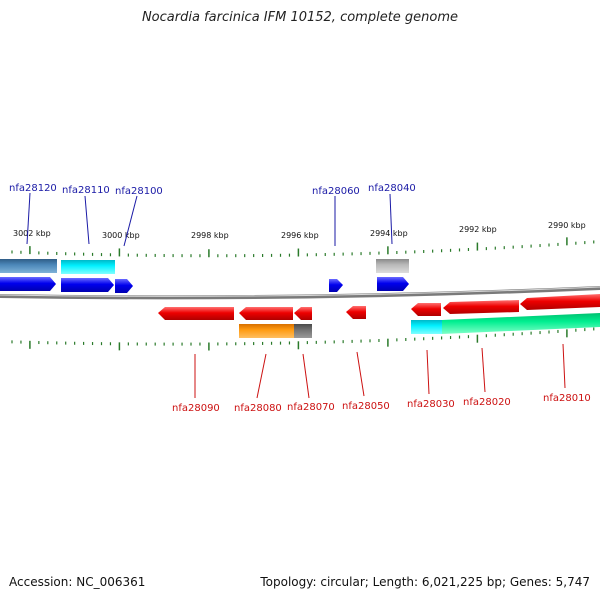  Describe the element at coordinates (392, 266) in the screenshot. I see `feature-bar-nfa28040` at that location.